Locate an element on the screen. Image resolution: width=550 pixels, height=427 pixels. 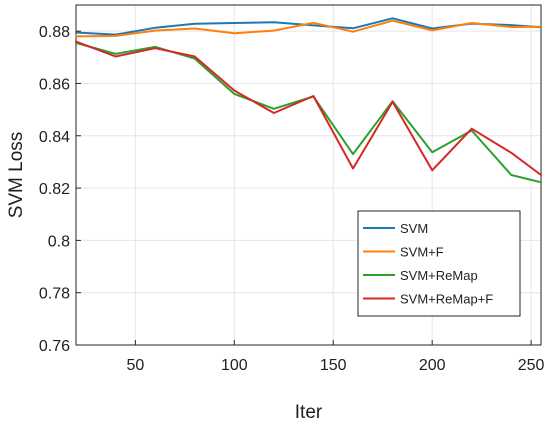
y-tick-label: 0.82 is located at coordinates (54, 189).